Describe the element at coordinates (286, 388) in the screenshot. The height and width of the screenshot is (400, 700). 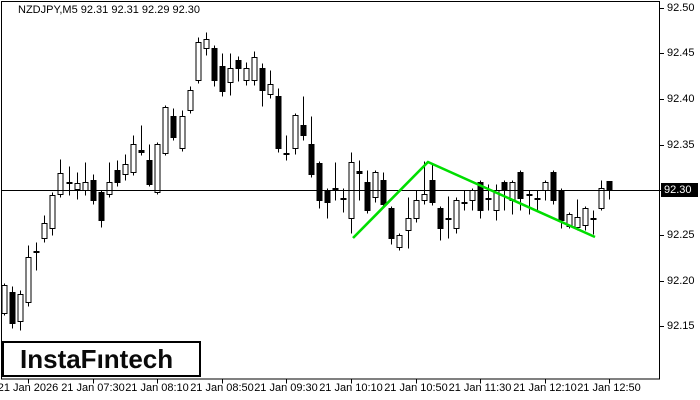
I see `time-axis-label: 21 Jan 09:30` at that location.